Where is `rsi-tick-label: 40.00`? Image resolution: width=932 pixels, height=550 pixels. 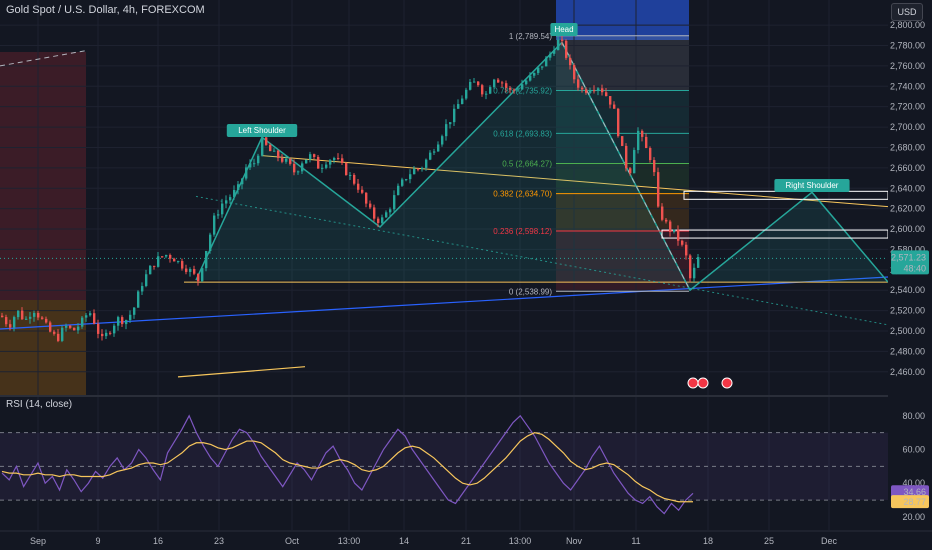
rsi-tick-label: 40.00 is located at coordinates (913, 483).